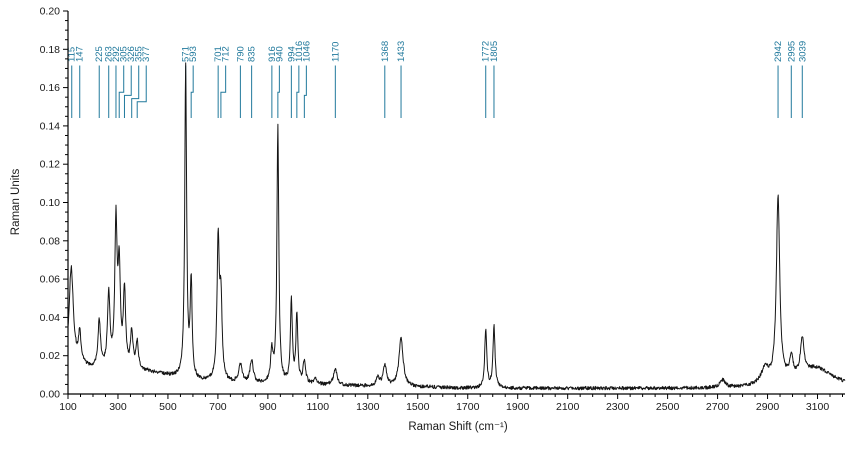 This screenshot has height=452, width=867. What do you see at coordinates (50, 203) in the screenshot?
I see `y-tick-label: 0.10` at bounding box center [50, 203].